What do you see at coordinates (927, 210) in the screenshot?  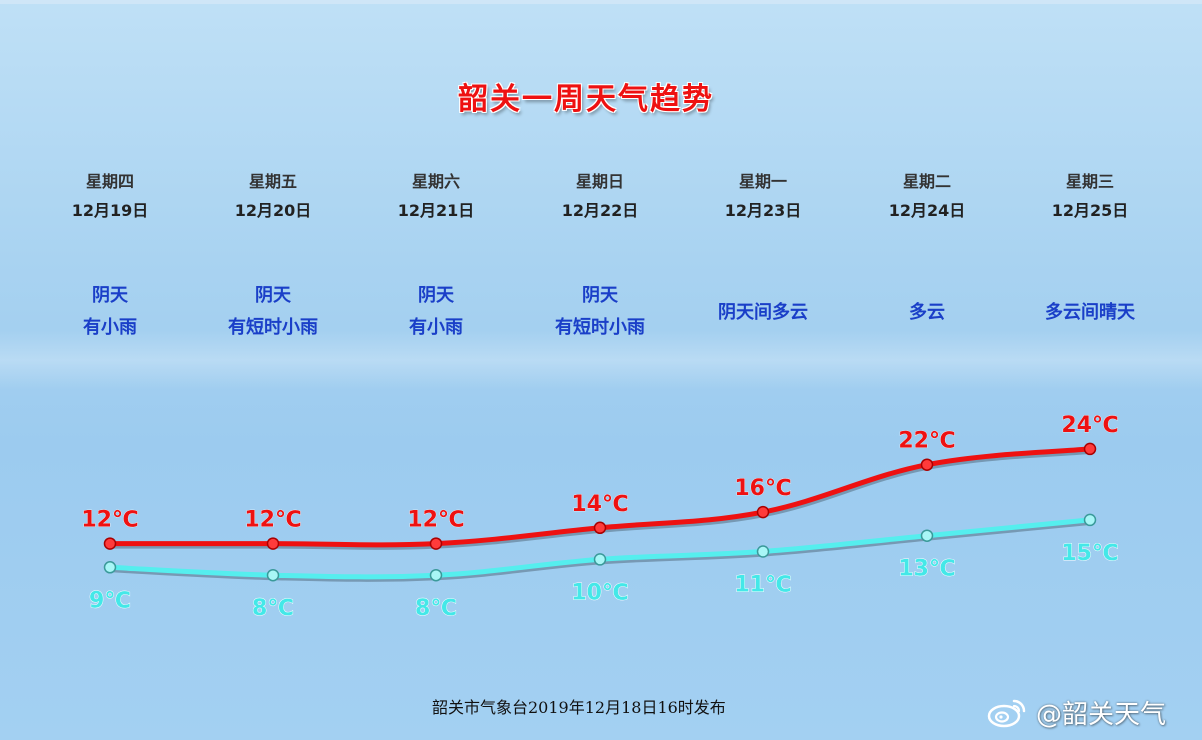 I see `date-label: 12月24日` at bounding box center [927, 210].